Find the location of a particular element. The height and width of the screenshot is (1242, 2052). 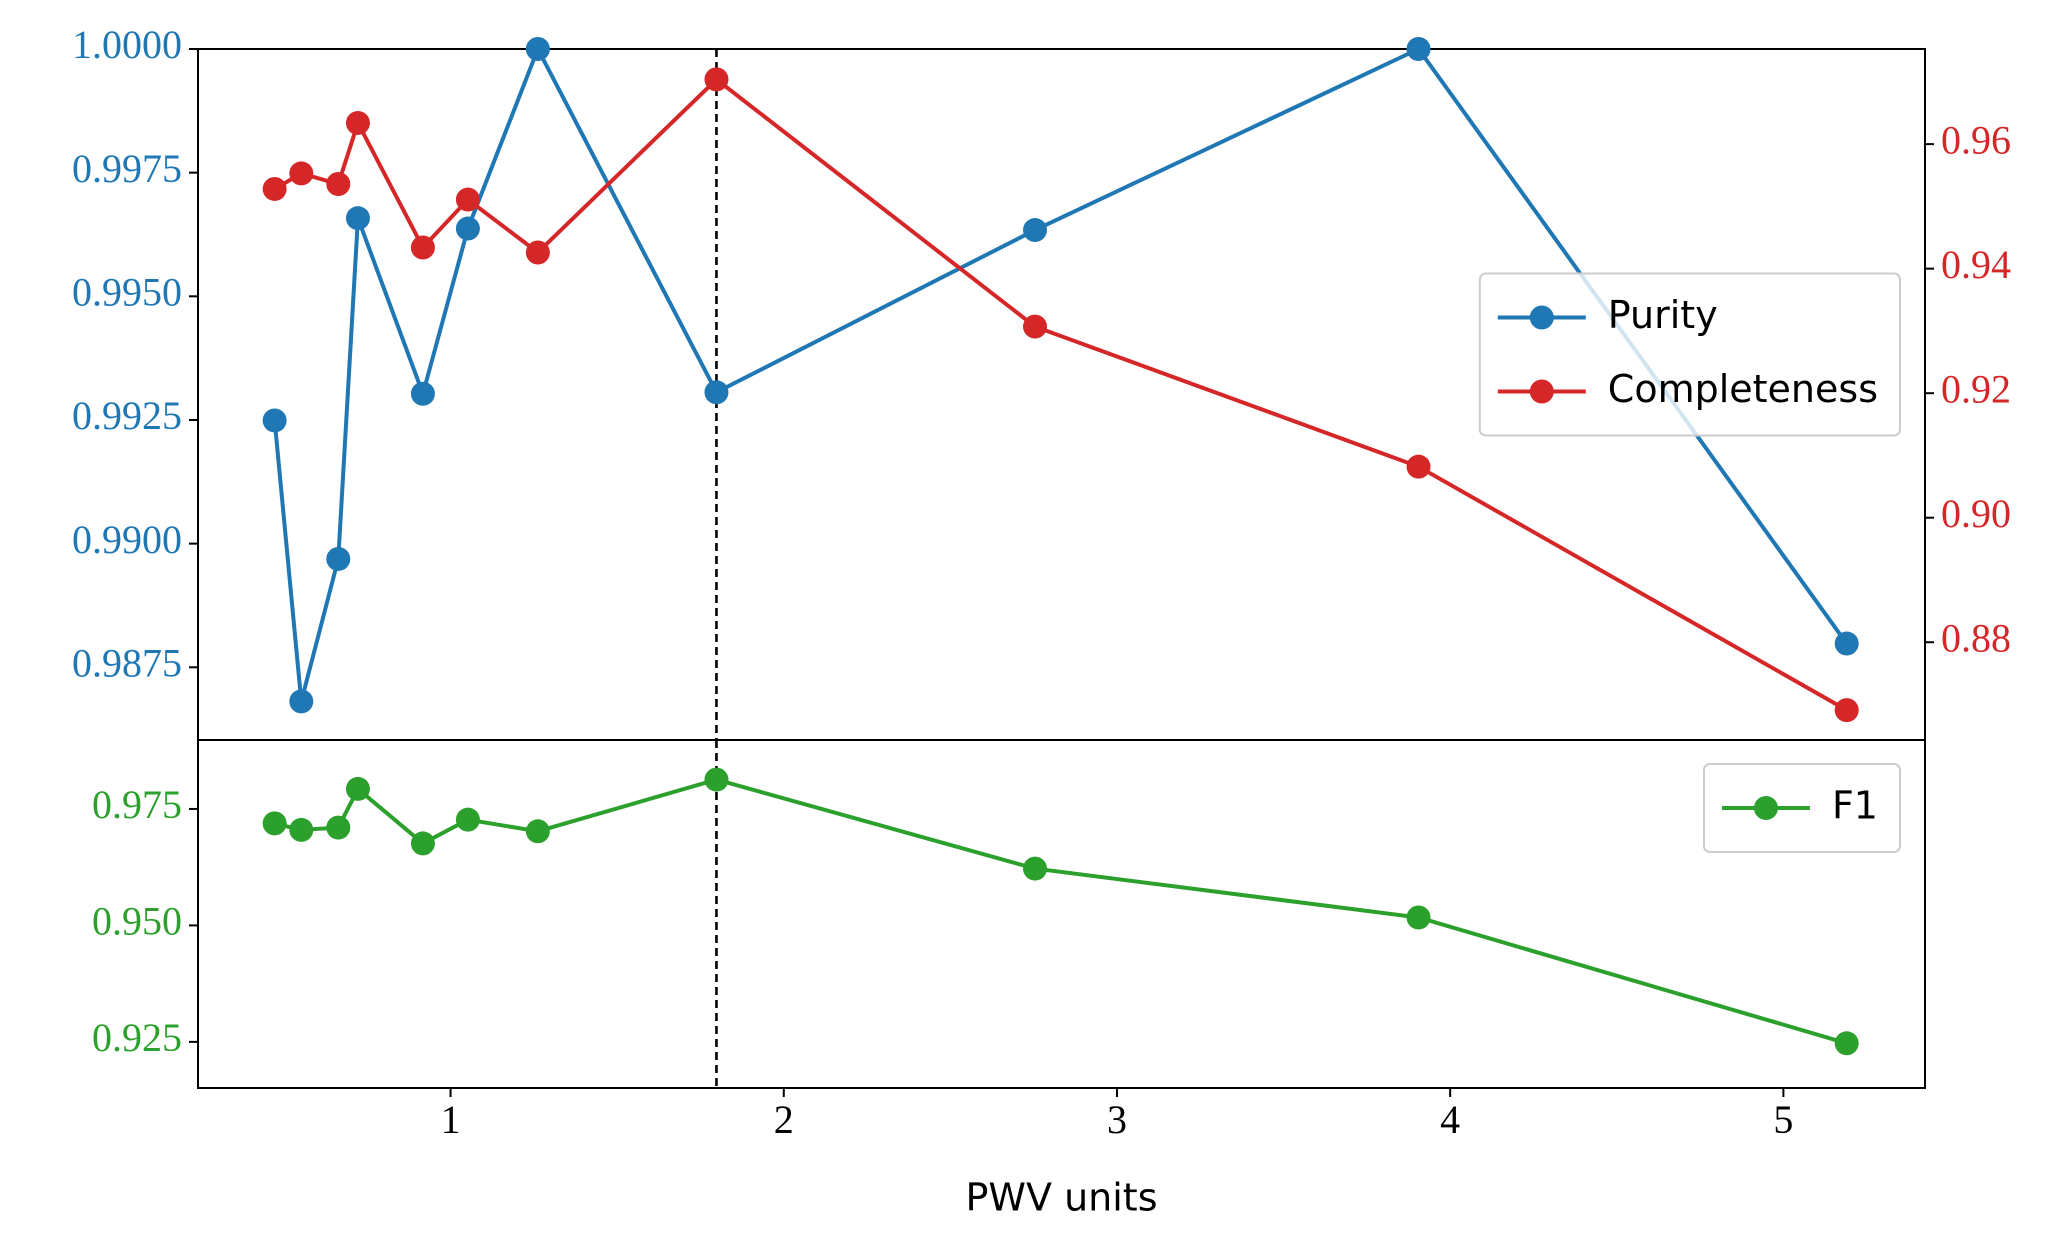

y-tick-label: 0.9975 is located at coordinates (127, 168).